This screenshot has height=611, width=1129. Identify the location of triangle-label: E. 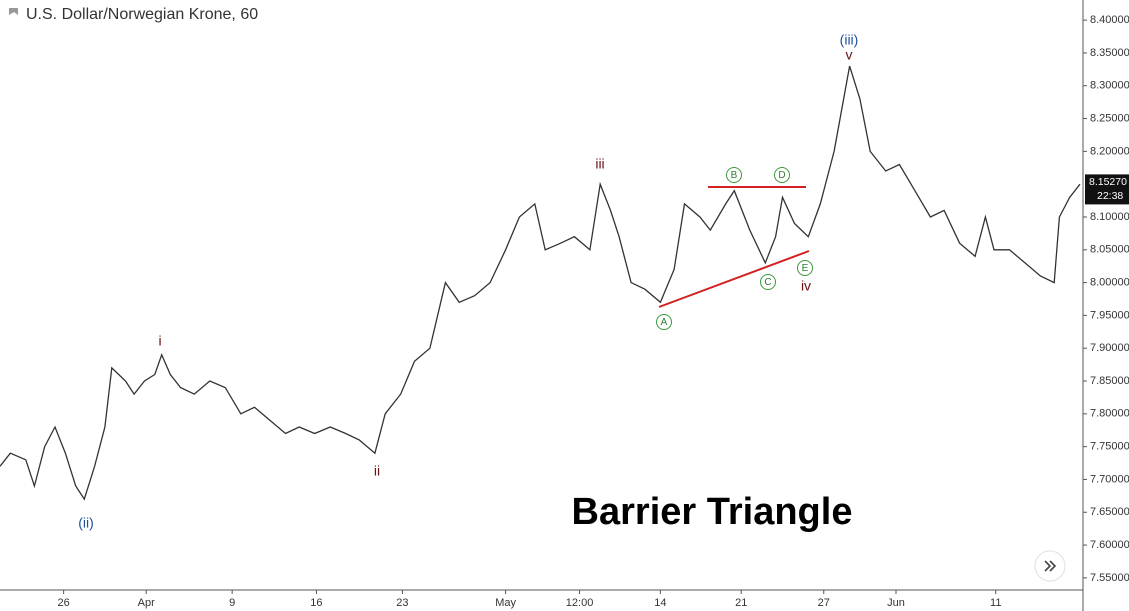
(805, 268).